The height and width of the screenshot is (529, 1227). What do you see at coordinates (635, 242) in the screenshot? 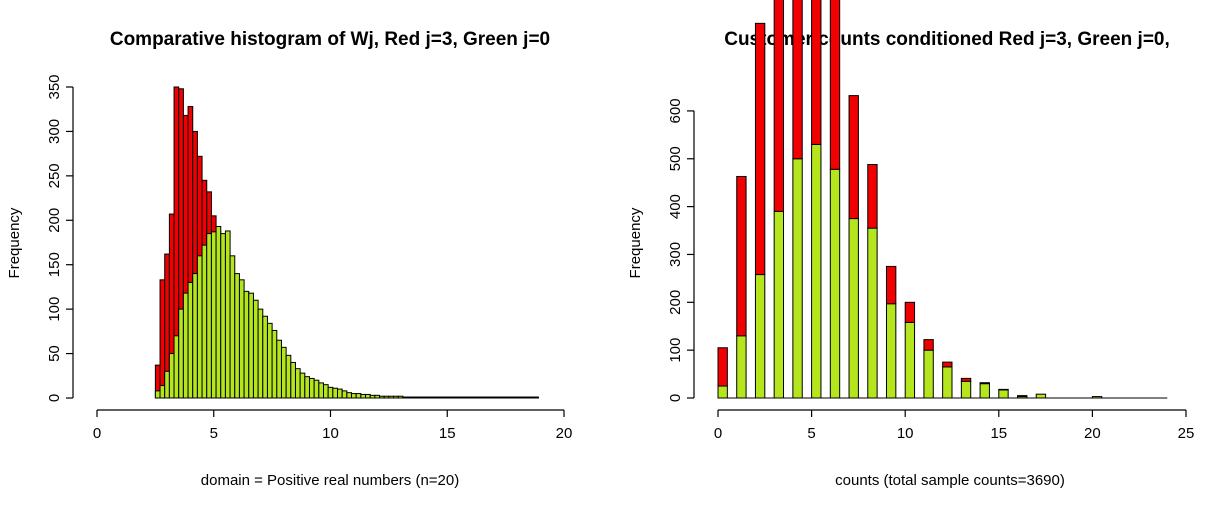
I see `counts-y-axis-label: Frequency` at bounding box center [635, 242].